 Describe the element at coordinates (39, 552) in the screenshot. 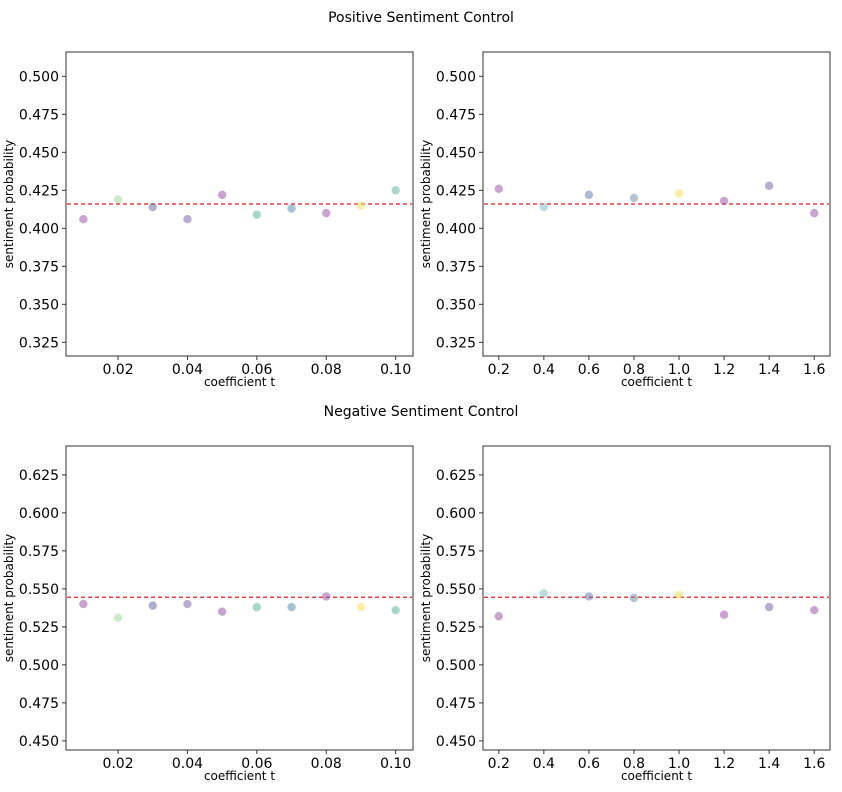

I see `y-tick-label: 0.575` at that location.